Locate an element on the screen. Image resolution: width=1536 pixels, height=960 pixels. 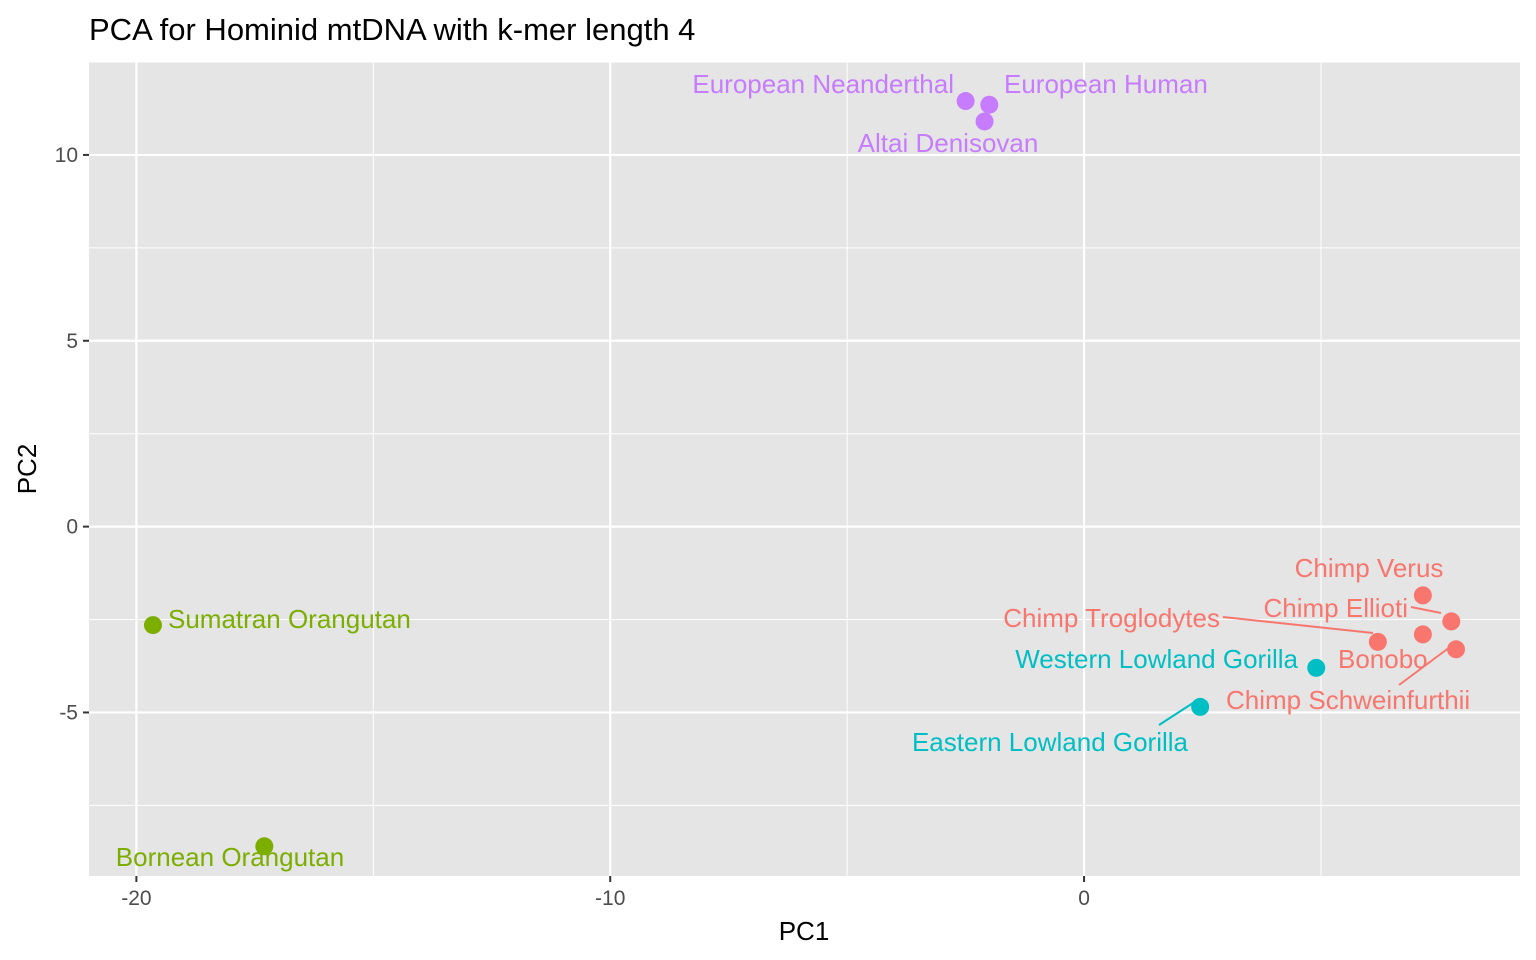
label-altai-denisovan: Altai Denisovan is located at coordinates (948, 143).